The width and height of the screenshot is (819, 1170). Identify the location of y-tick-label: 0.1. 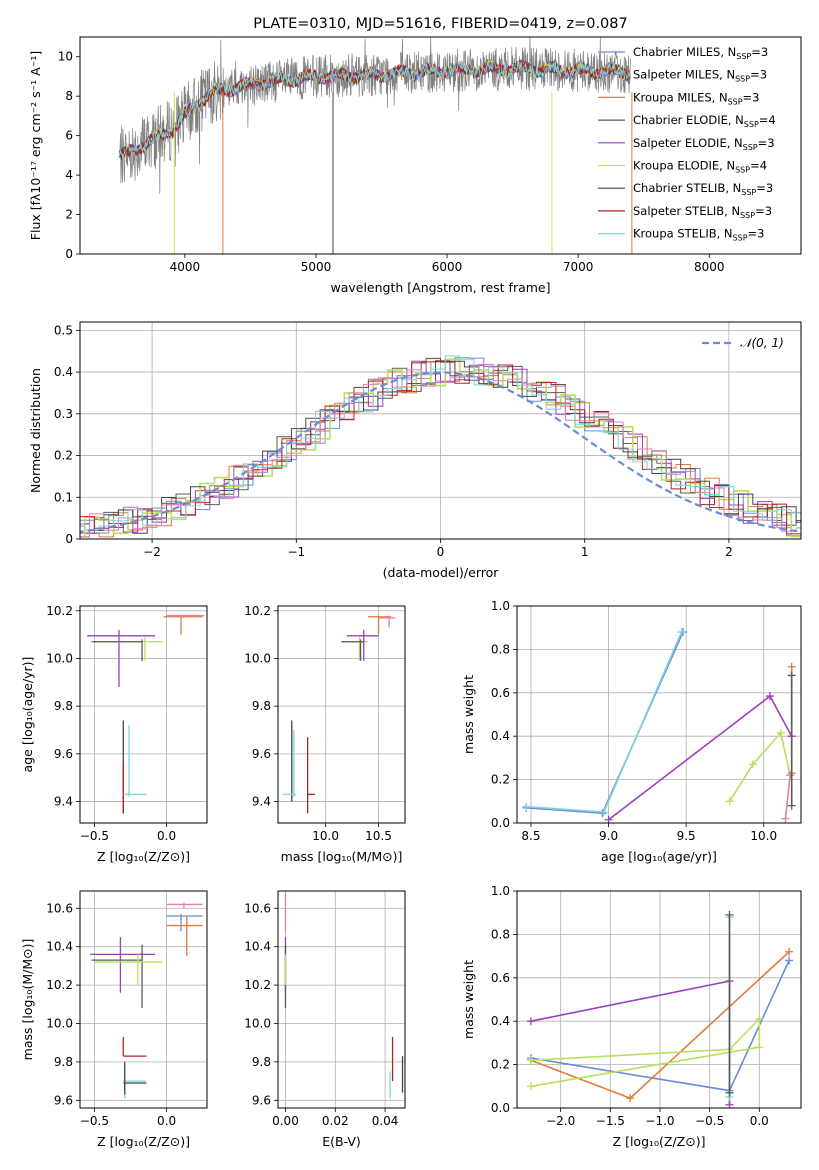
(63, 497).